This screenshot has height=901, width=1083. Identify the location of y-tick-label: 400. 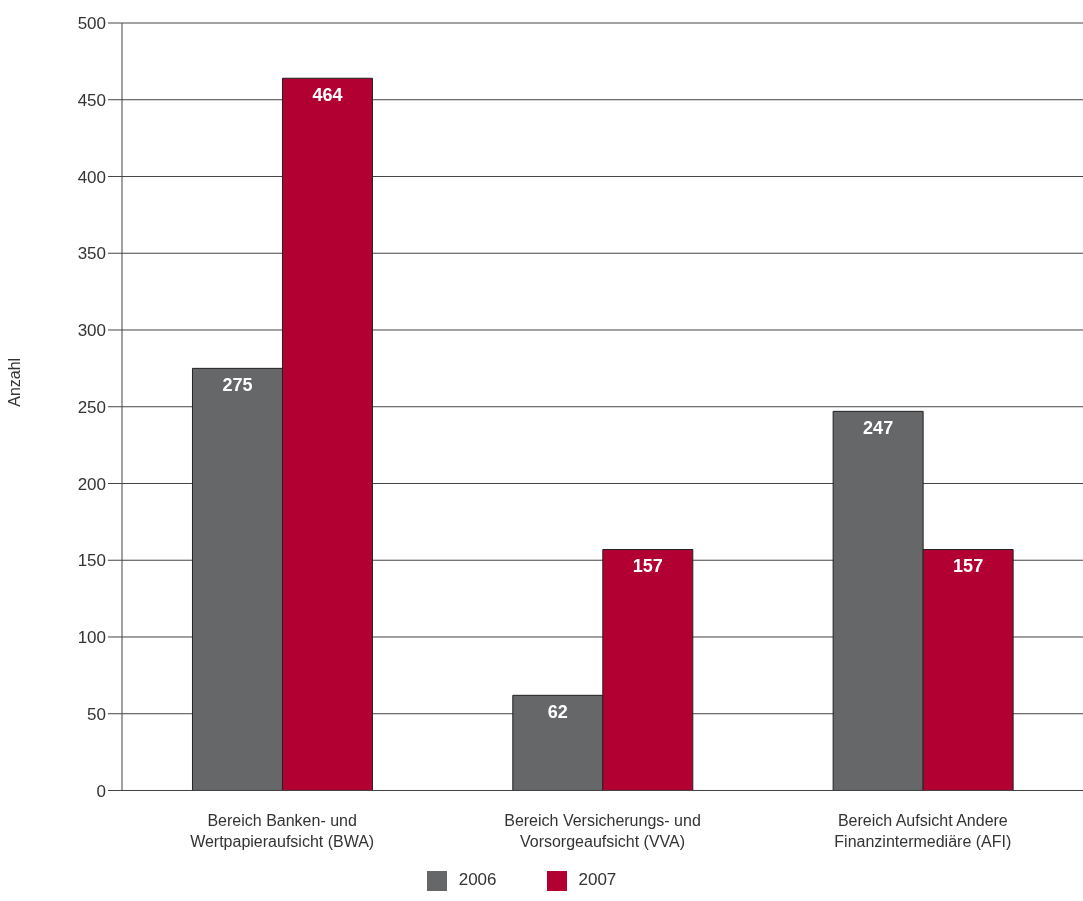
(91, 177).